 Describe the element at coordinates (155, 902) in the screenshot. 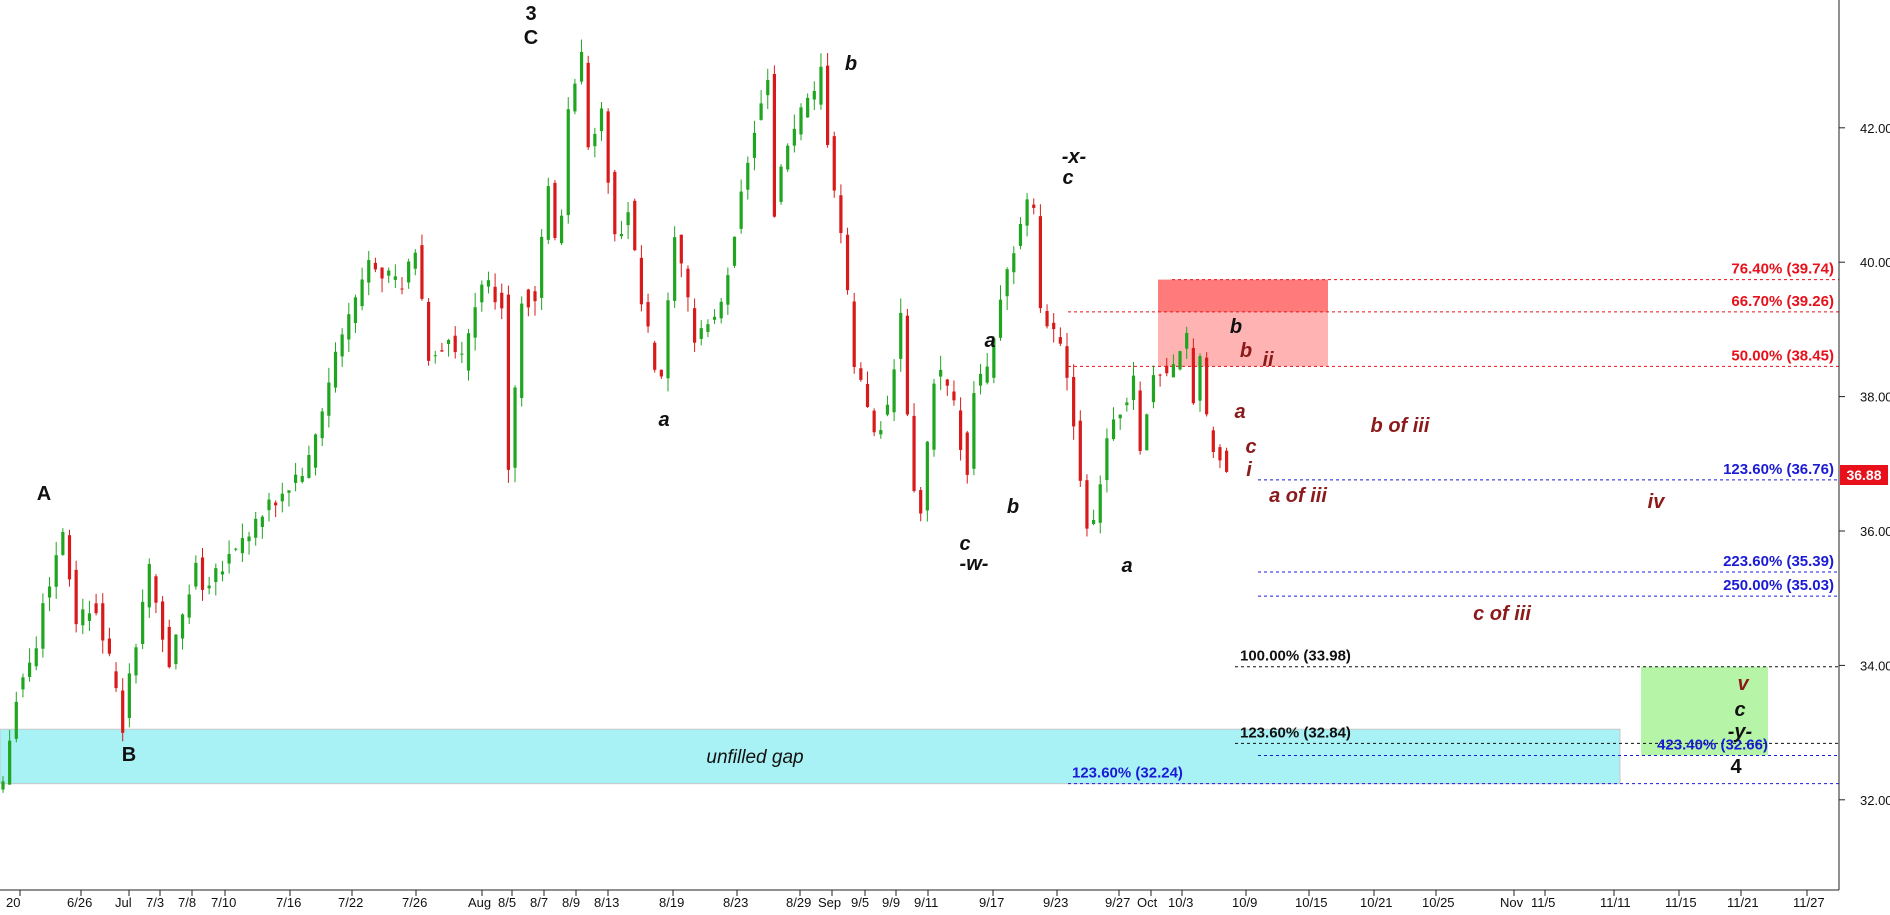

I see `x-tick-label: 7/3` at that location.